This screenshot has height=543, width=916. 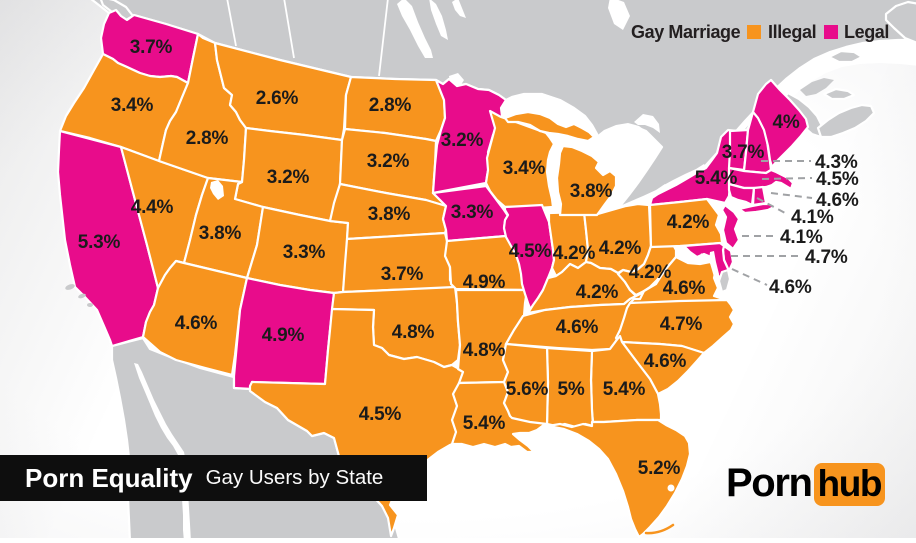 What do you see at coordinates (152, 207) in the screenshot?
I see `svg-text: 4.4%` at bounding box center [152, 207].